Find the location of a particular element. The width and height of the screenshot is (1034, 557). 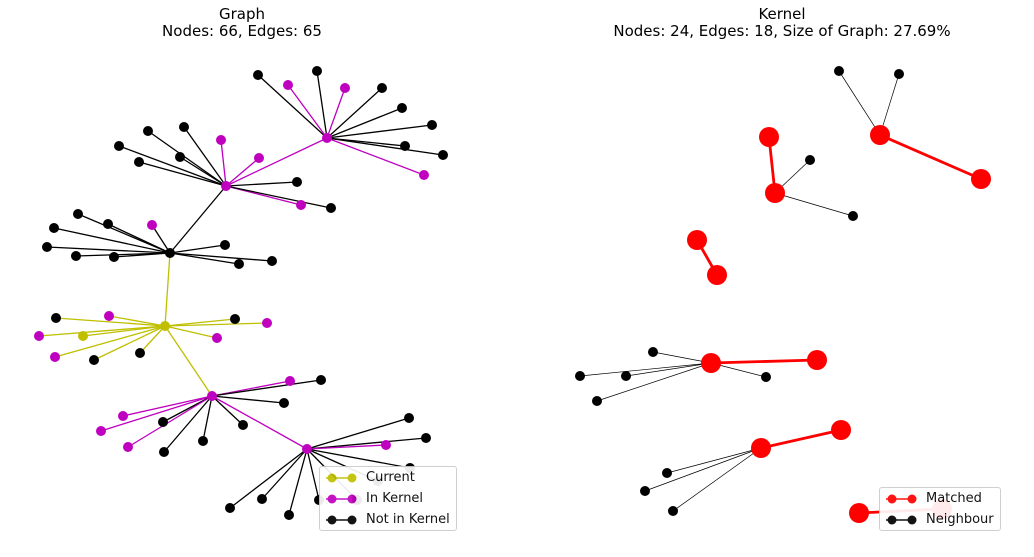

graph-title: Graph Nodes: 66, Edges: 65 is located at coordinates (242, 23).